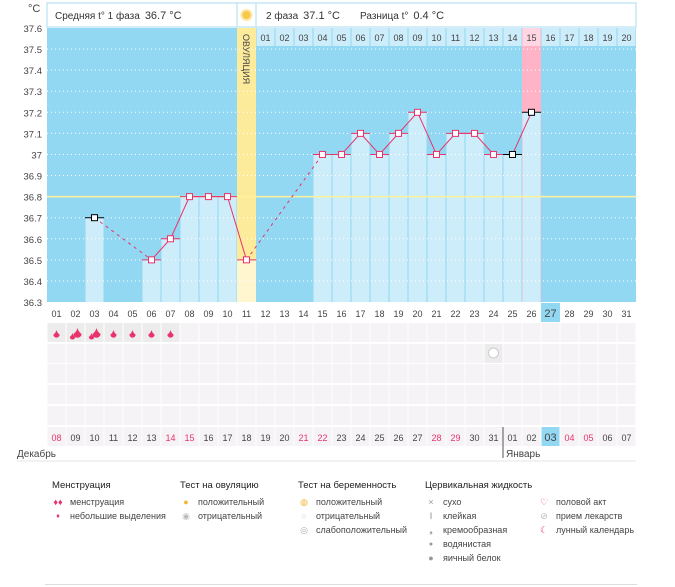 Image resolution: width=675 pixels, height=587 pixels. I want to click on phase2-day-label: 08, so click(398, 38).